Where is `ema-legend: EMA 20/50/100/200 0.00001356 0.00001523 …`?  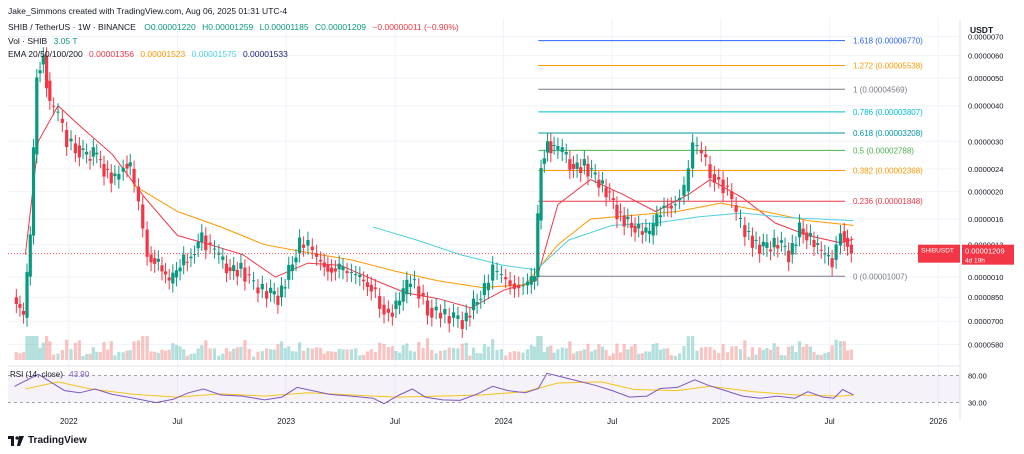 ema-legend: EMA 20/50/100/200 0.00001356 0.00001523 … is located at coordinates (148, 54).